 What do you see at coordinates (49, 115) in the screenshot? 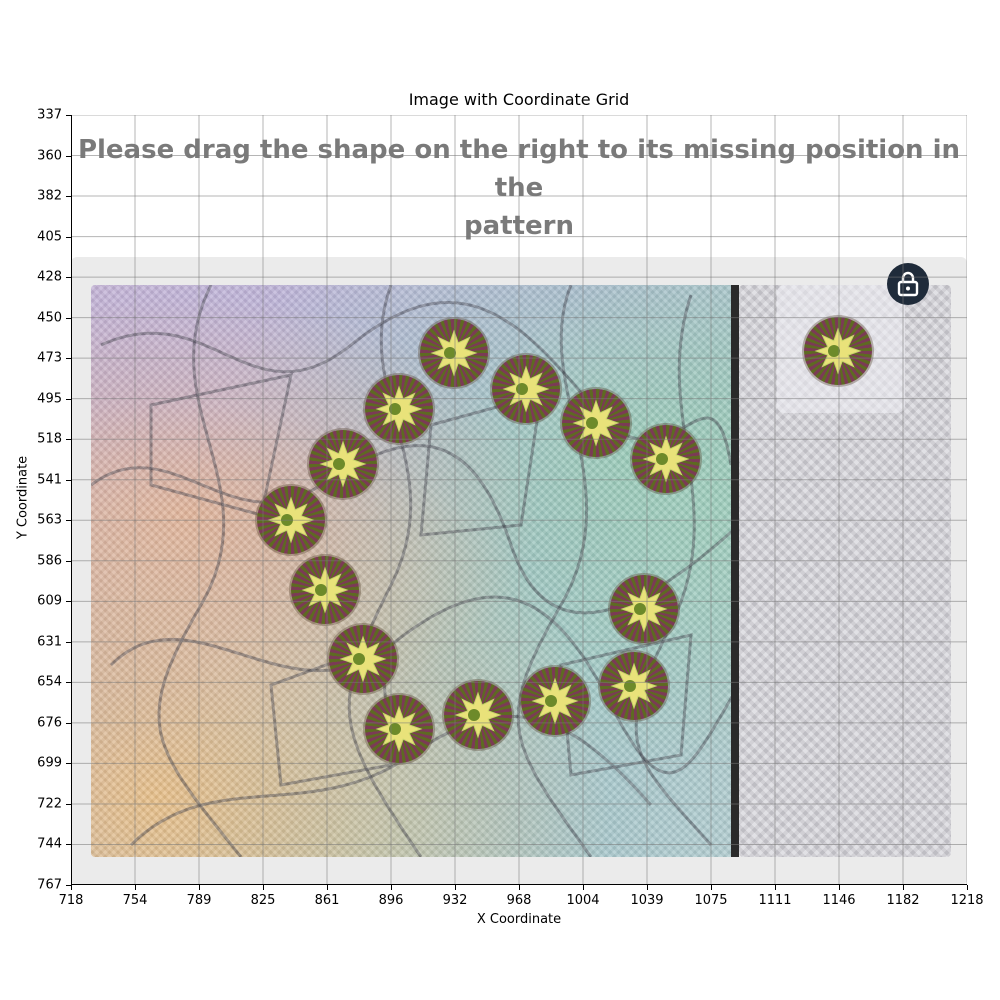
I see `y-tick-label: 337` at bounding box center [49, 115].